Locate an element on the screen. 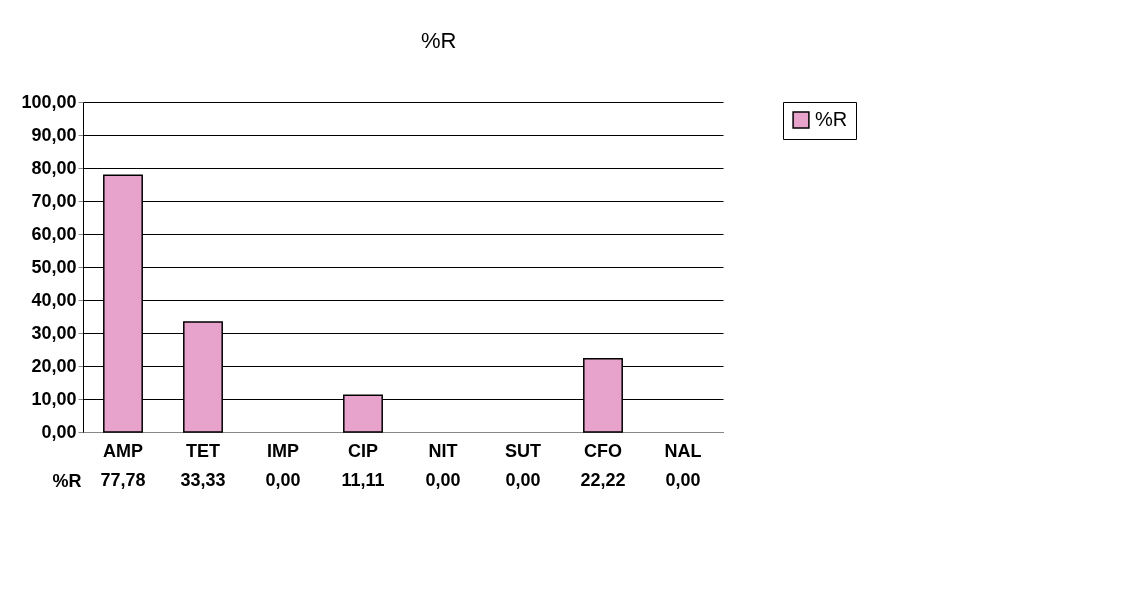  data-label: 11,11 is located at coordinates (363, 480).